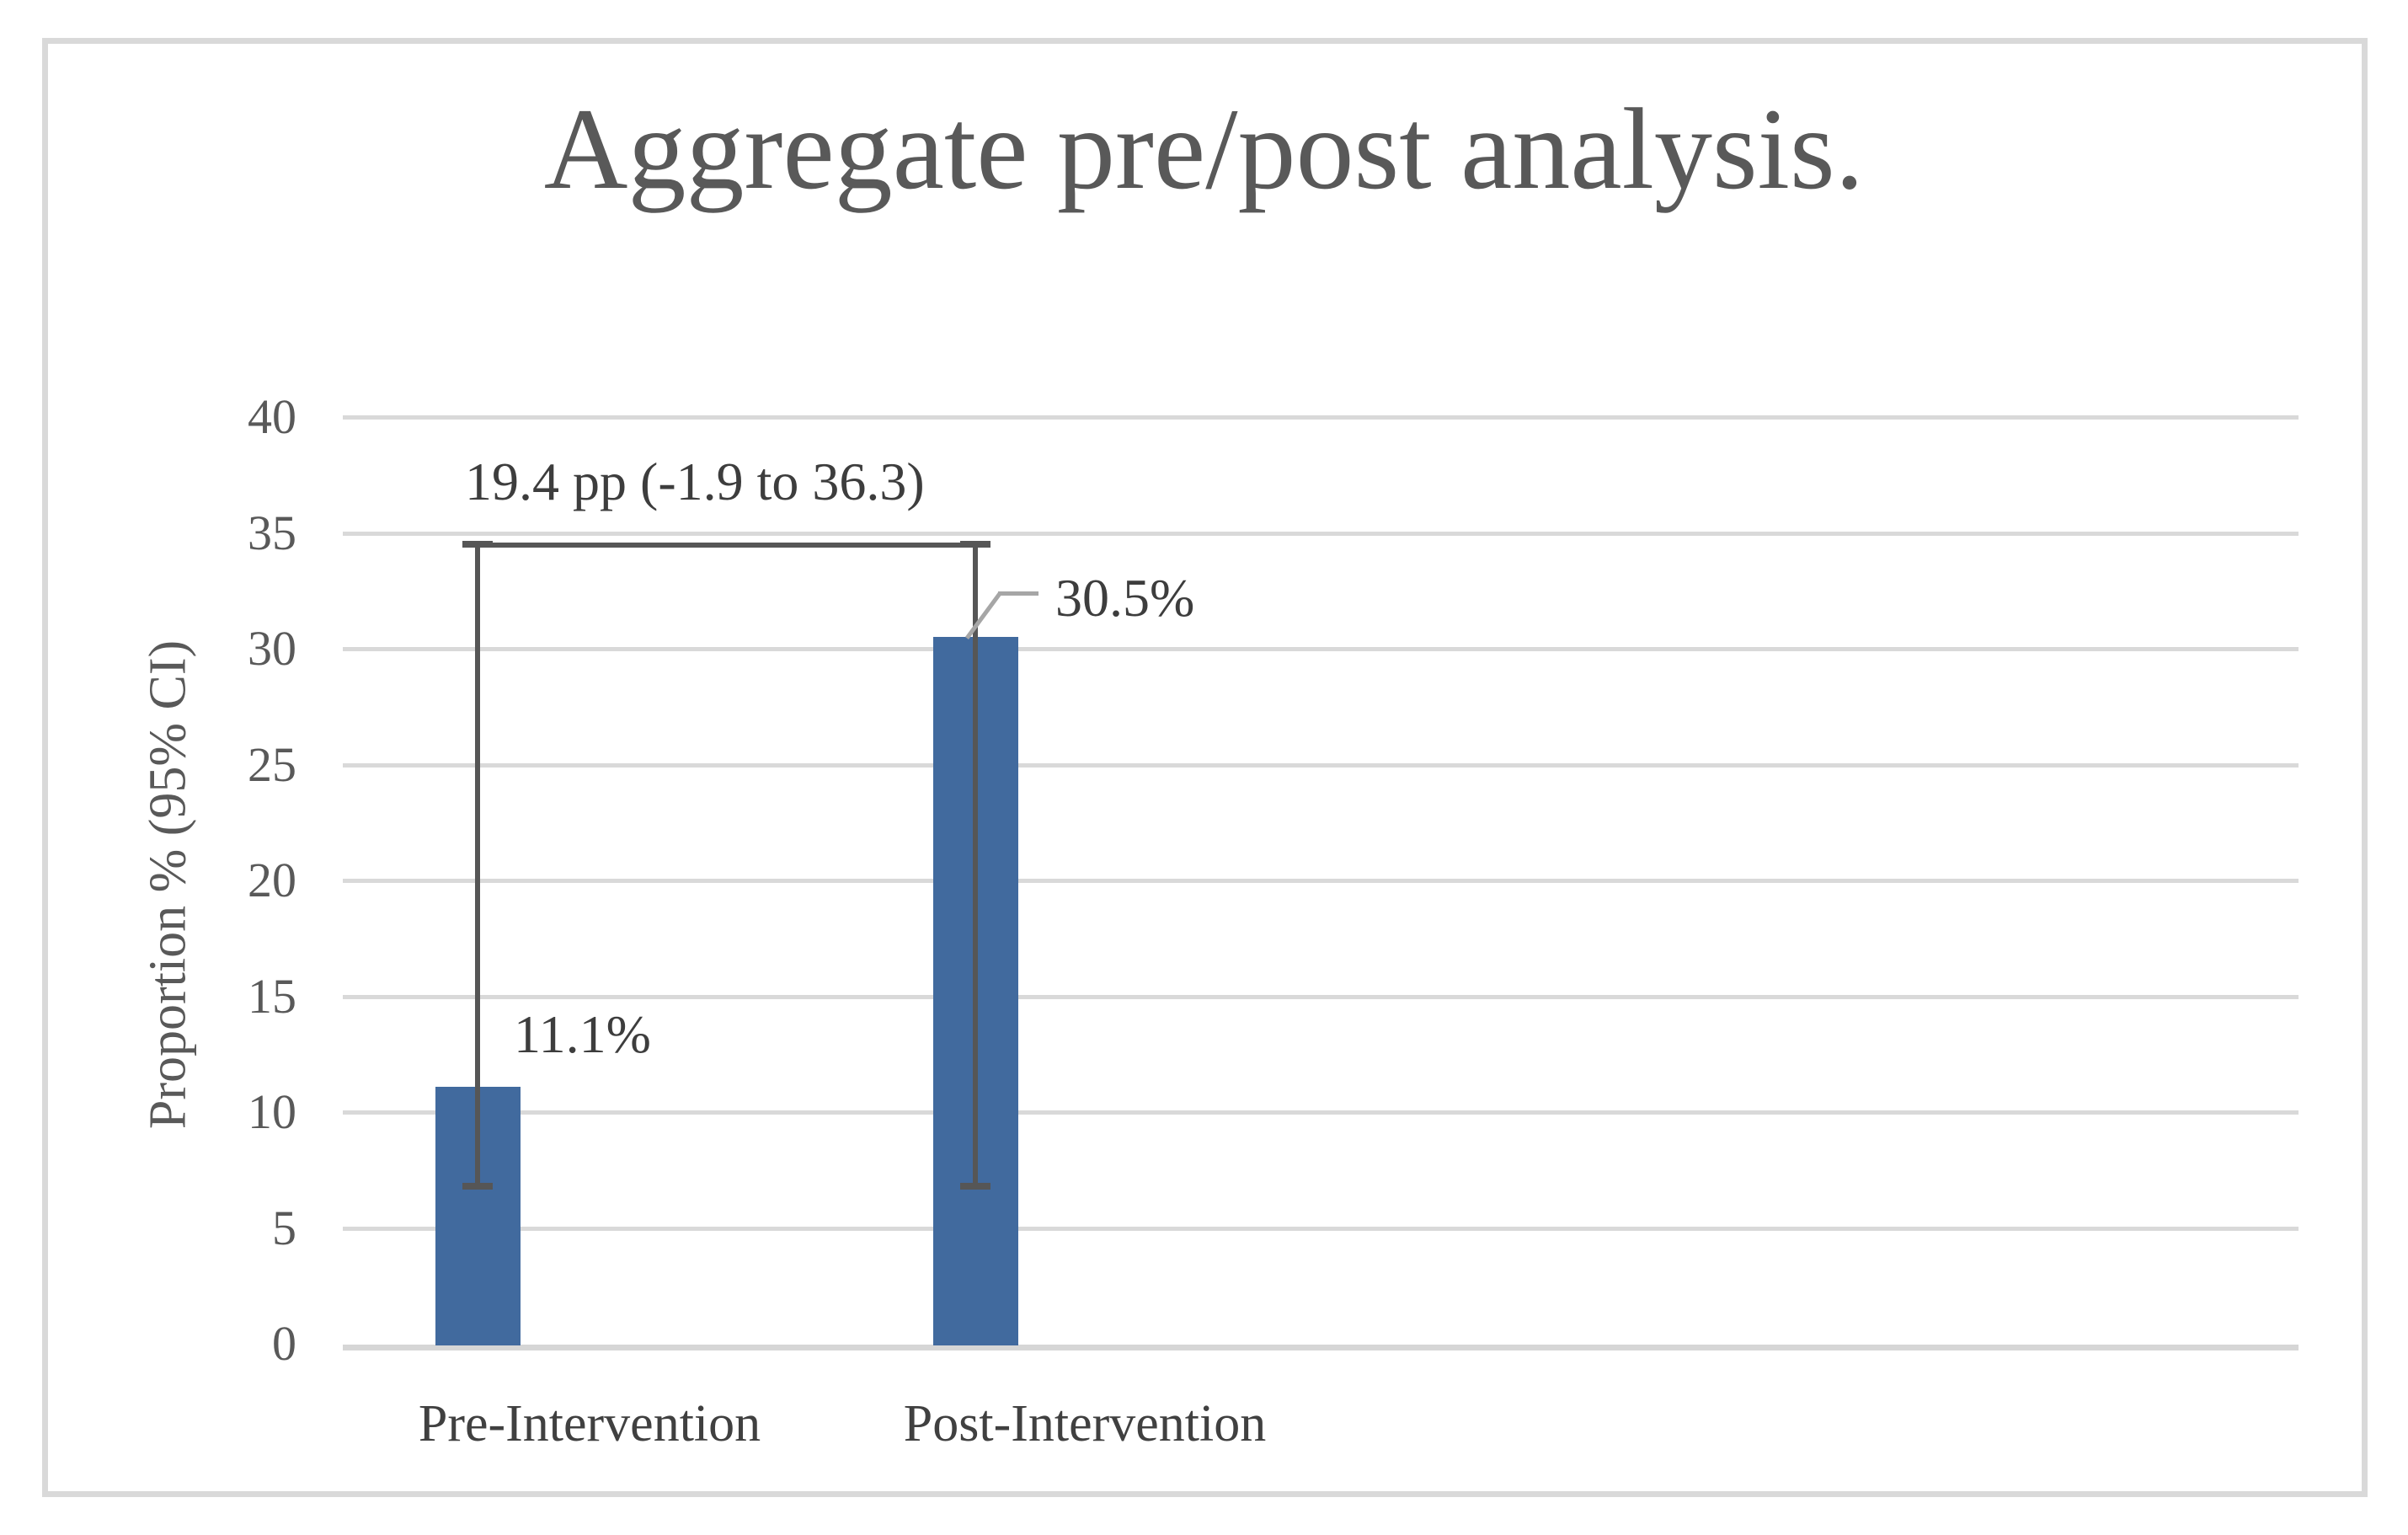 The width and height of the screenshot is (2408, 1535). I want to click on y-tick-label-30: 30, so click(272, 648).